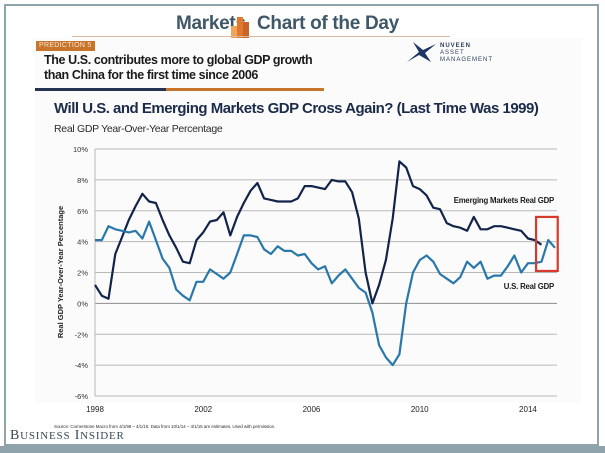 The width and height of the screenshot is (605, 453). What do you see at coordinates (82, 396) in the screenshot?
I see `y-tick-label: -6%` at bounding box center [82, 396].